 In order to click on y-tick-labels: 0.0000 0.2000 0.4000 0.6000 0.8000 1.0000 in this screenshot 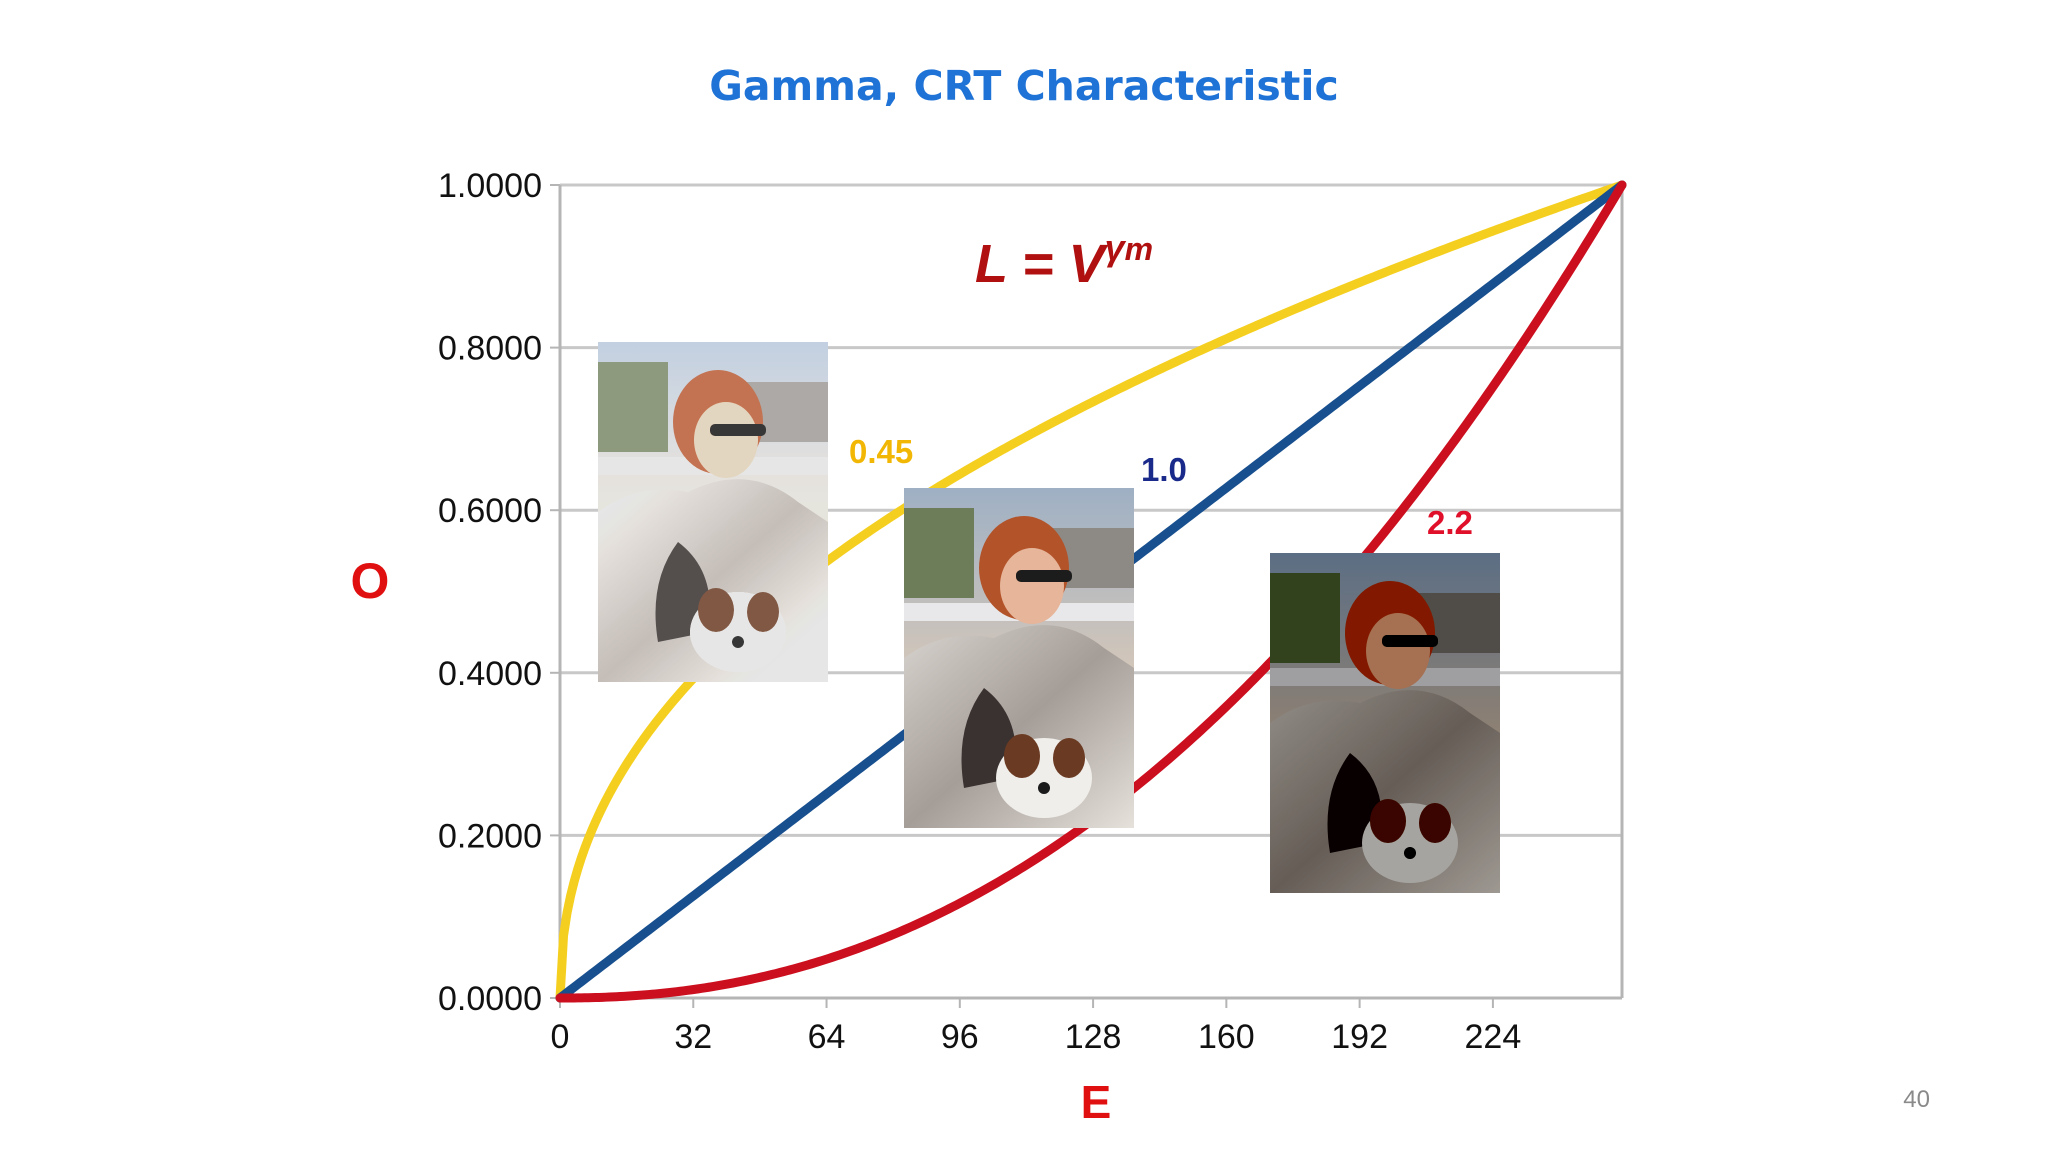, I will do `click(490, 592)`.